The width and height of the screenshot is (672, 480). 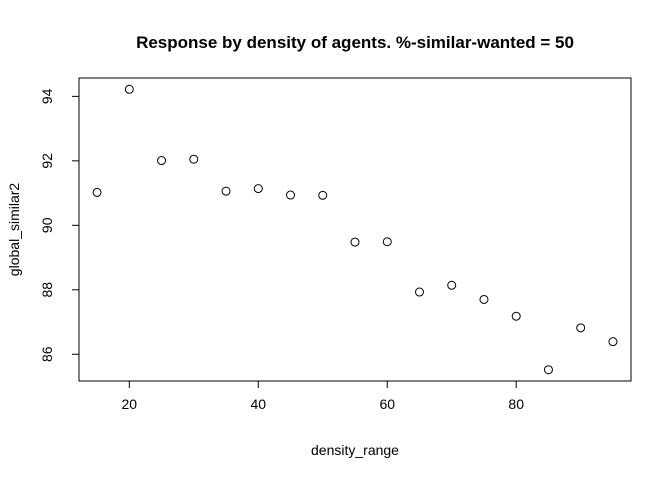 What do you see at coordinates (516, 404) in the screenshot?
I see `x-tick-label: 80` at bounding box center [516, 404].